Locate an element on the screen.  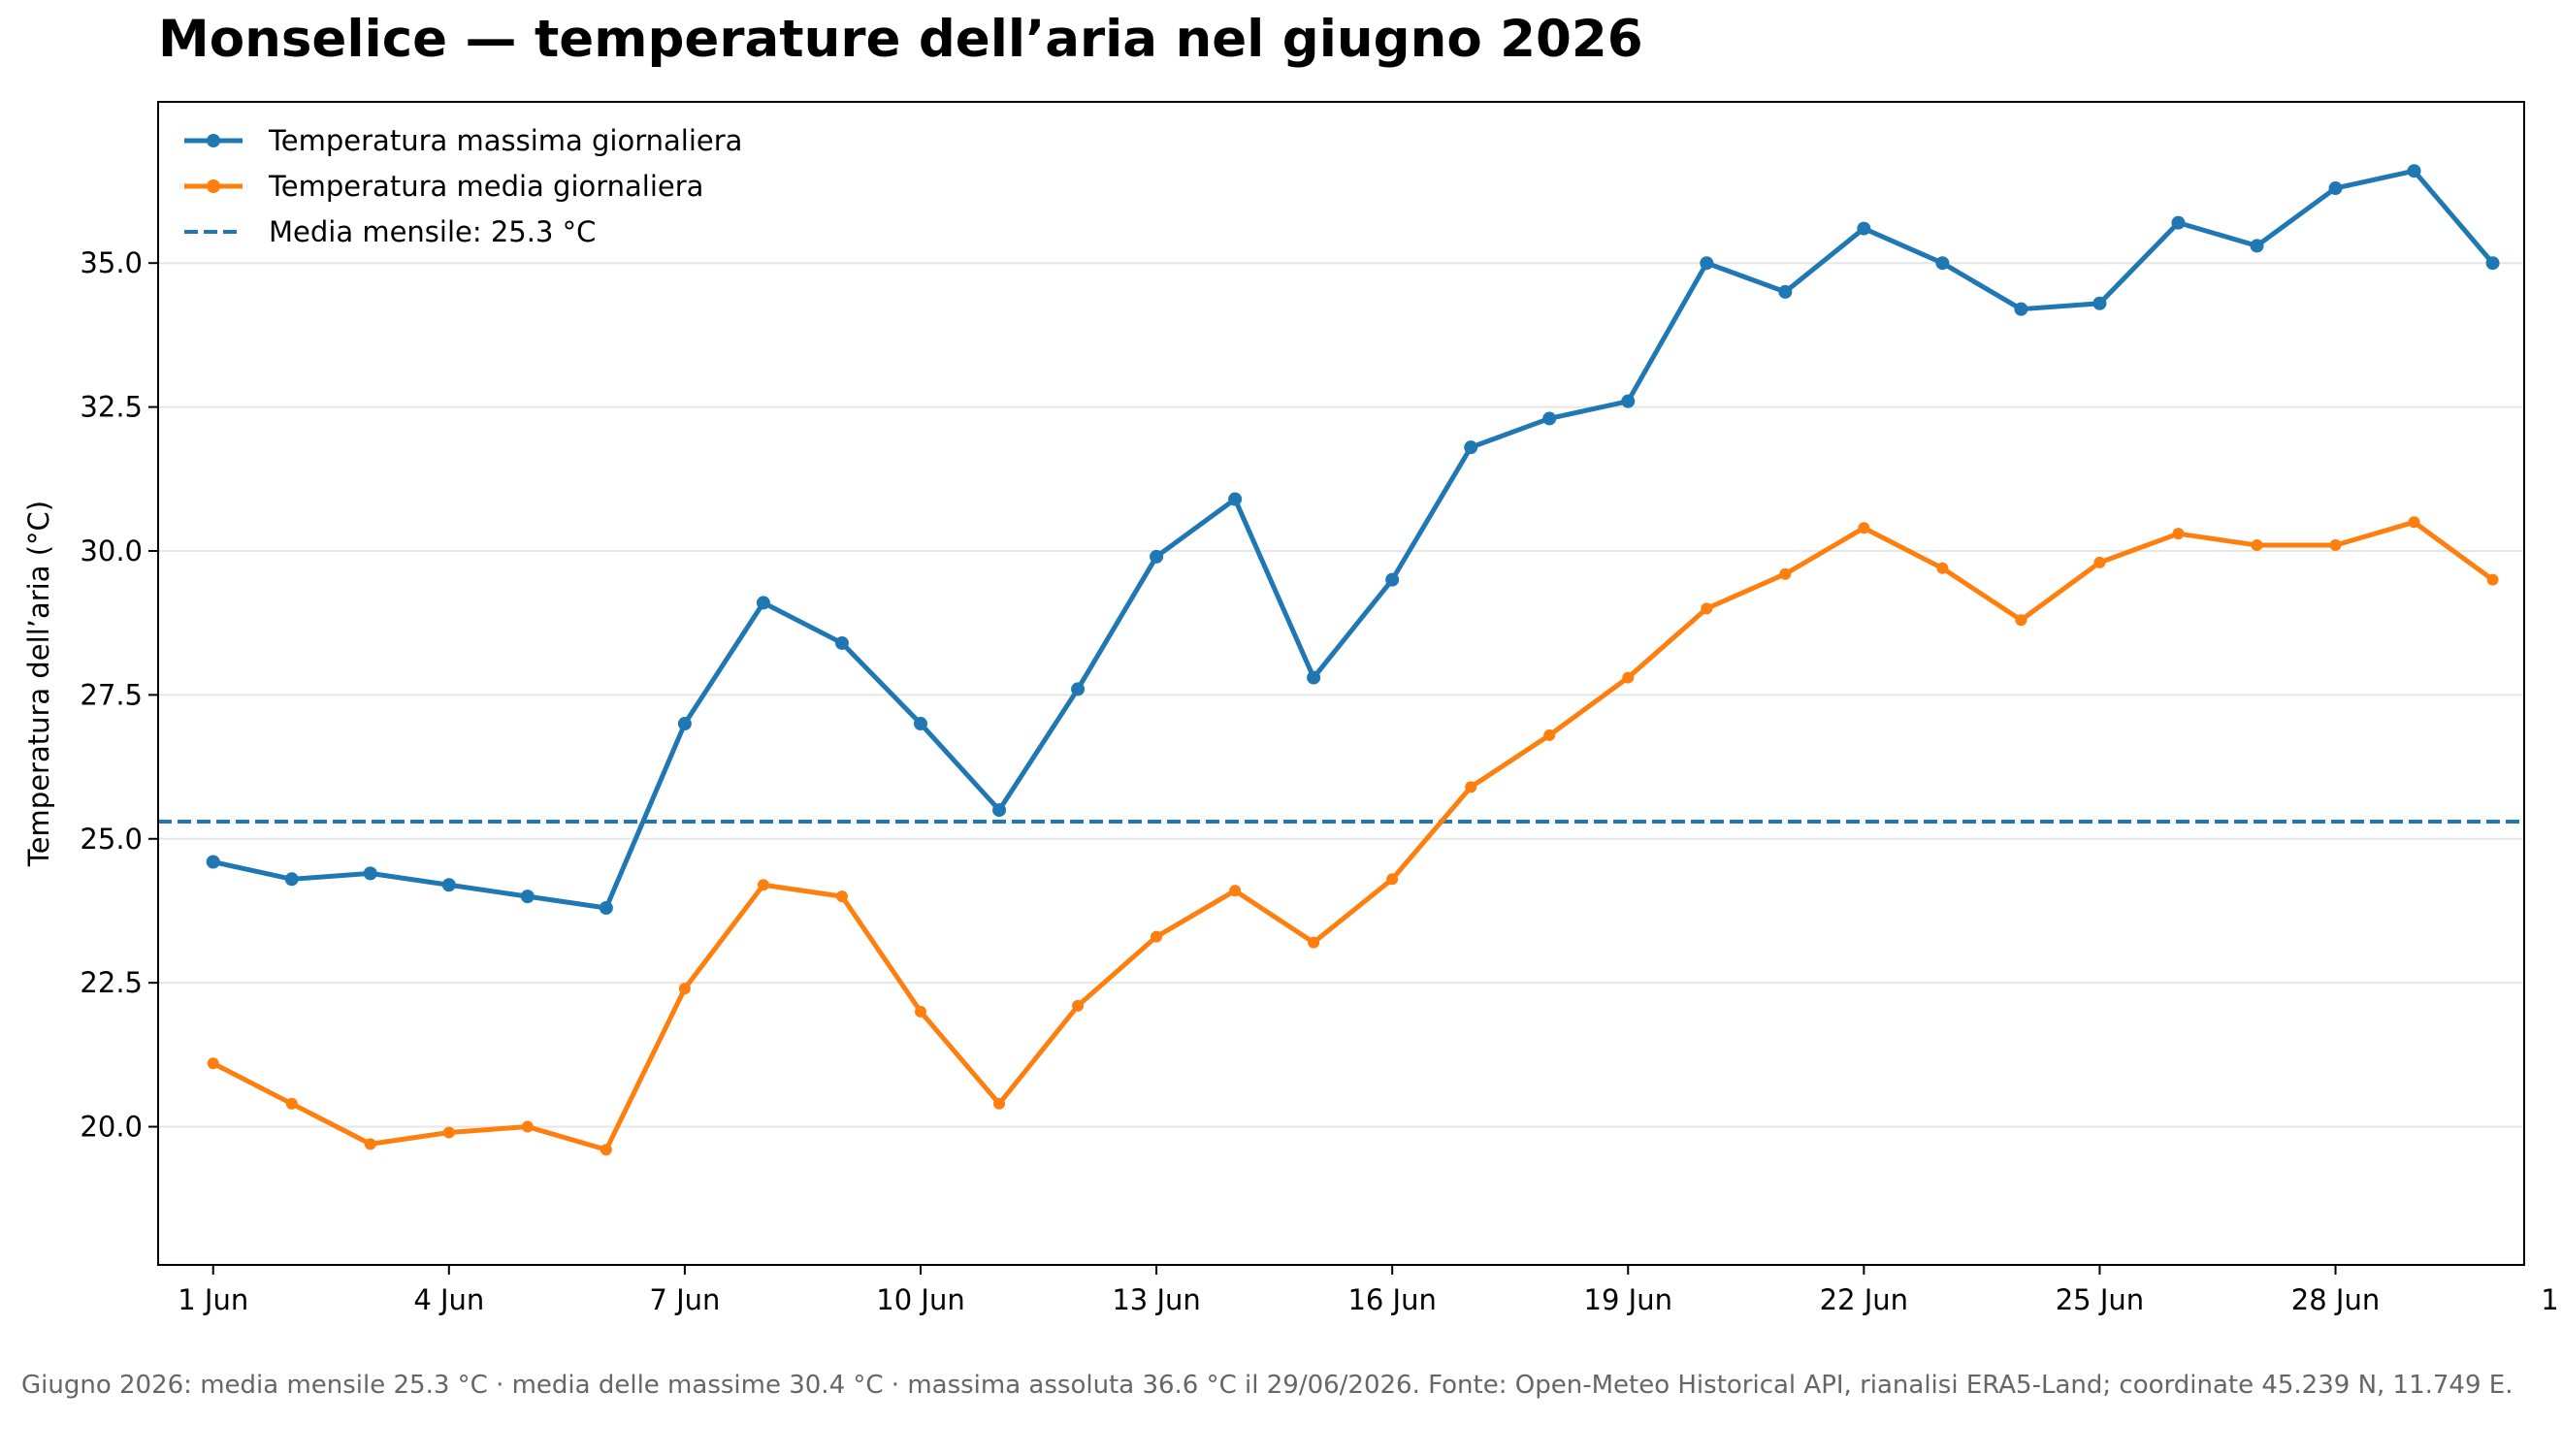
x-tick-label: 10 Jun is located at coordinates (920, 1299).